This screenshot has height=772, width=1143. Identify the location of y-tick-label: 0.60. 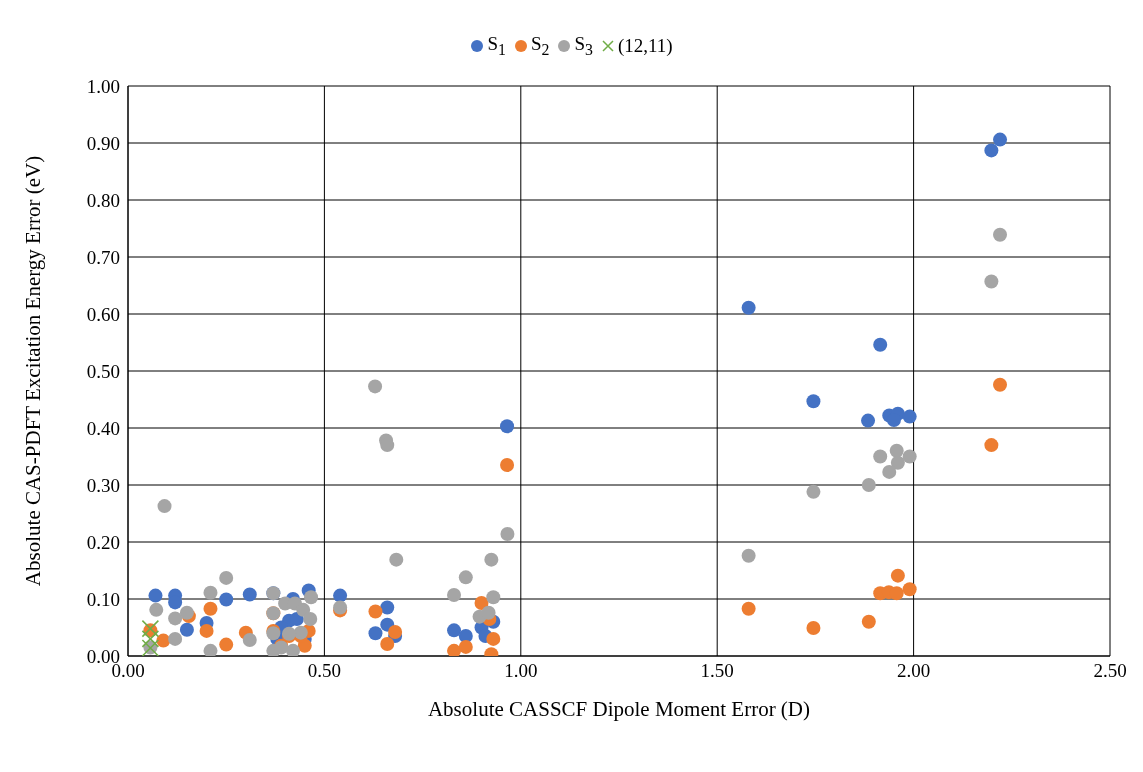
(103, 314).